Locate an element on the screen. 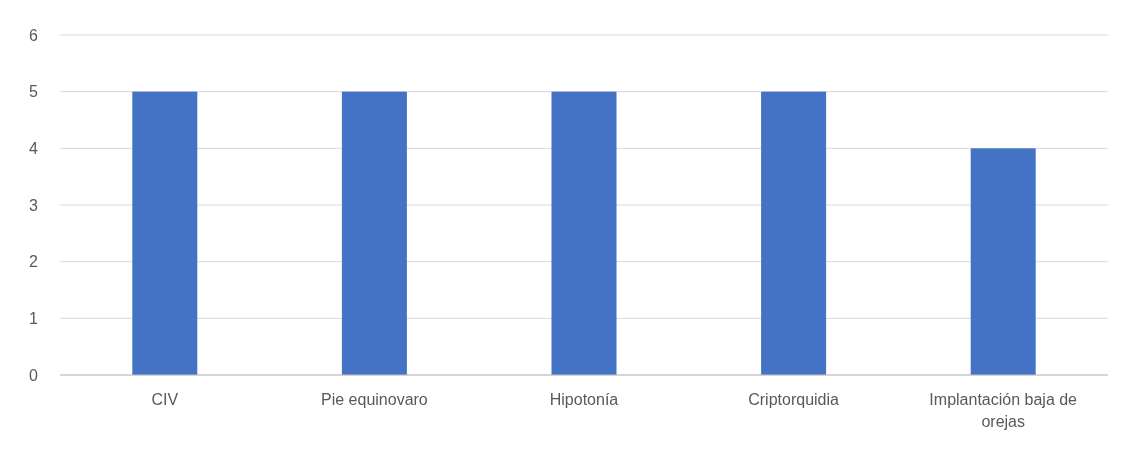  x-tick-label: Pie equinovaro is located at coordinates (374, 399).